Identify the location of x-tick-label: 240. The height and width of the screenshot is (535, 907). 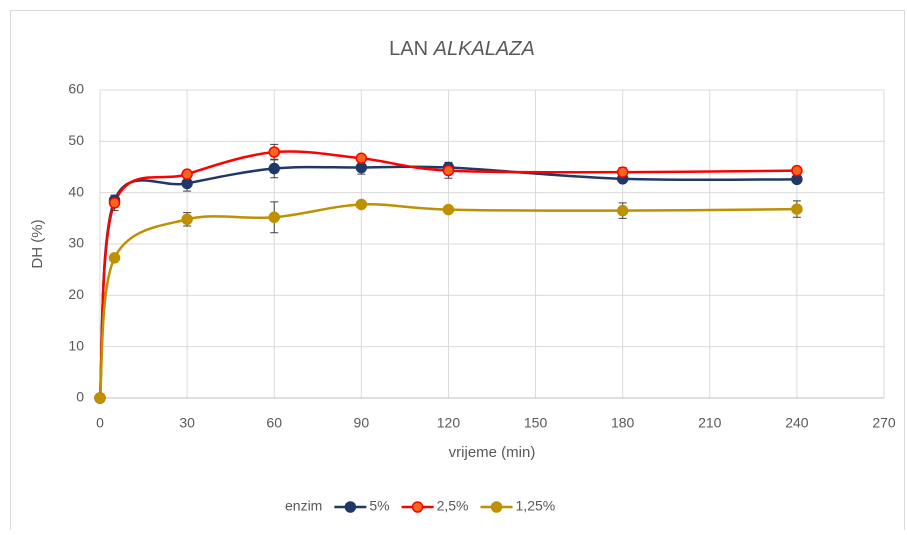
(797, 423).